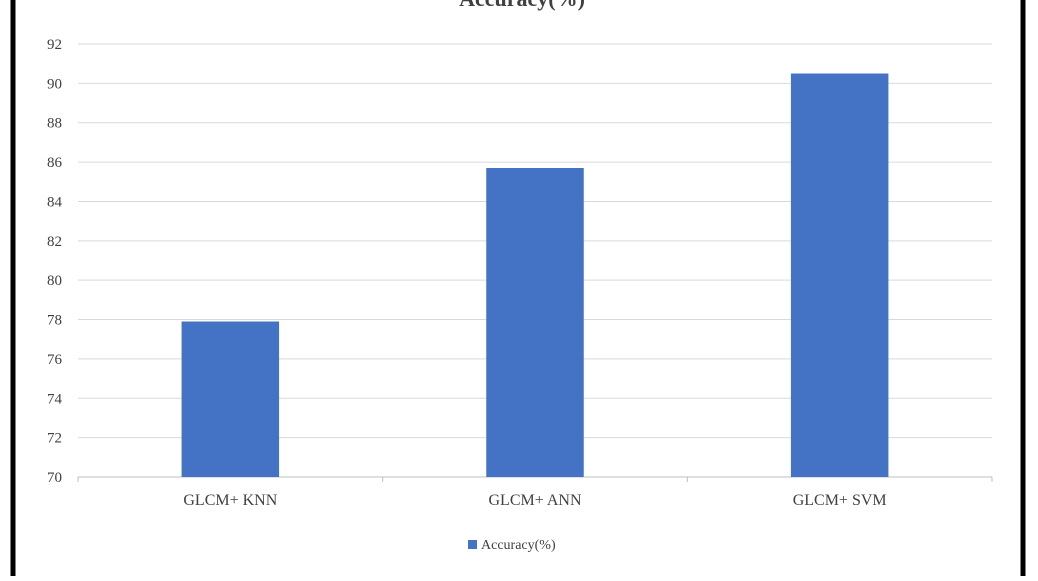 The height and width of the screenshot is (581, 1038). What do you see at coordinates (55, 202) in the screenshot?
I see `y-tick-label: 84` at bounding box center [55, 202].